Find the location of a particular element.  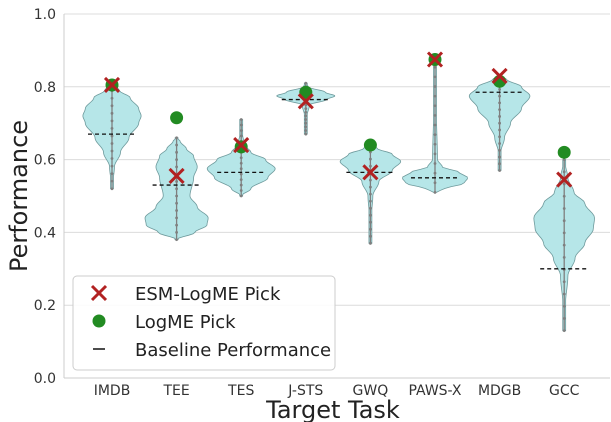

esm-pick-gwq is located at coordinates (370, 172).